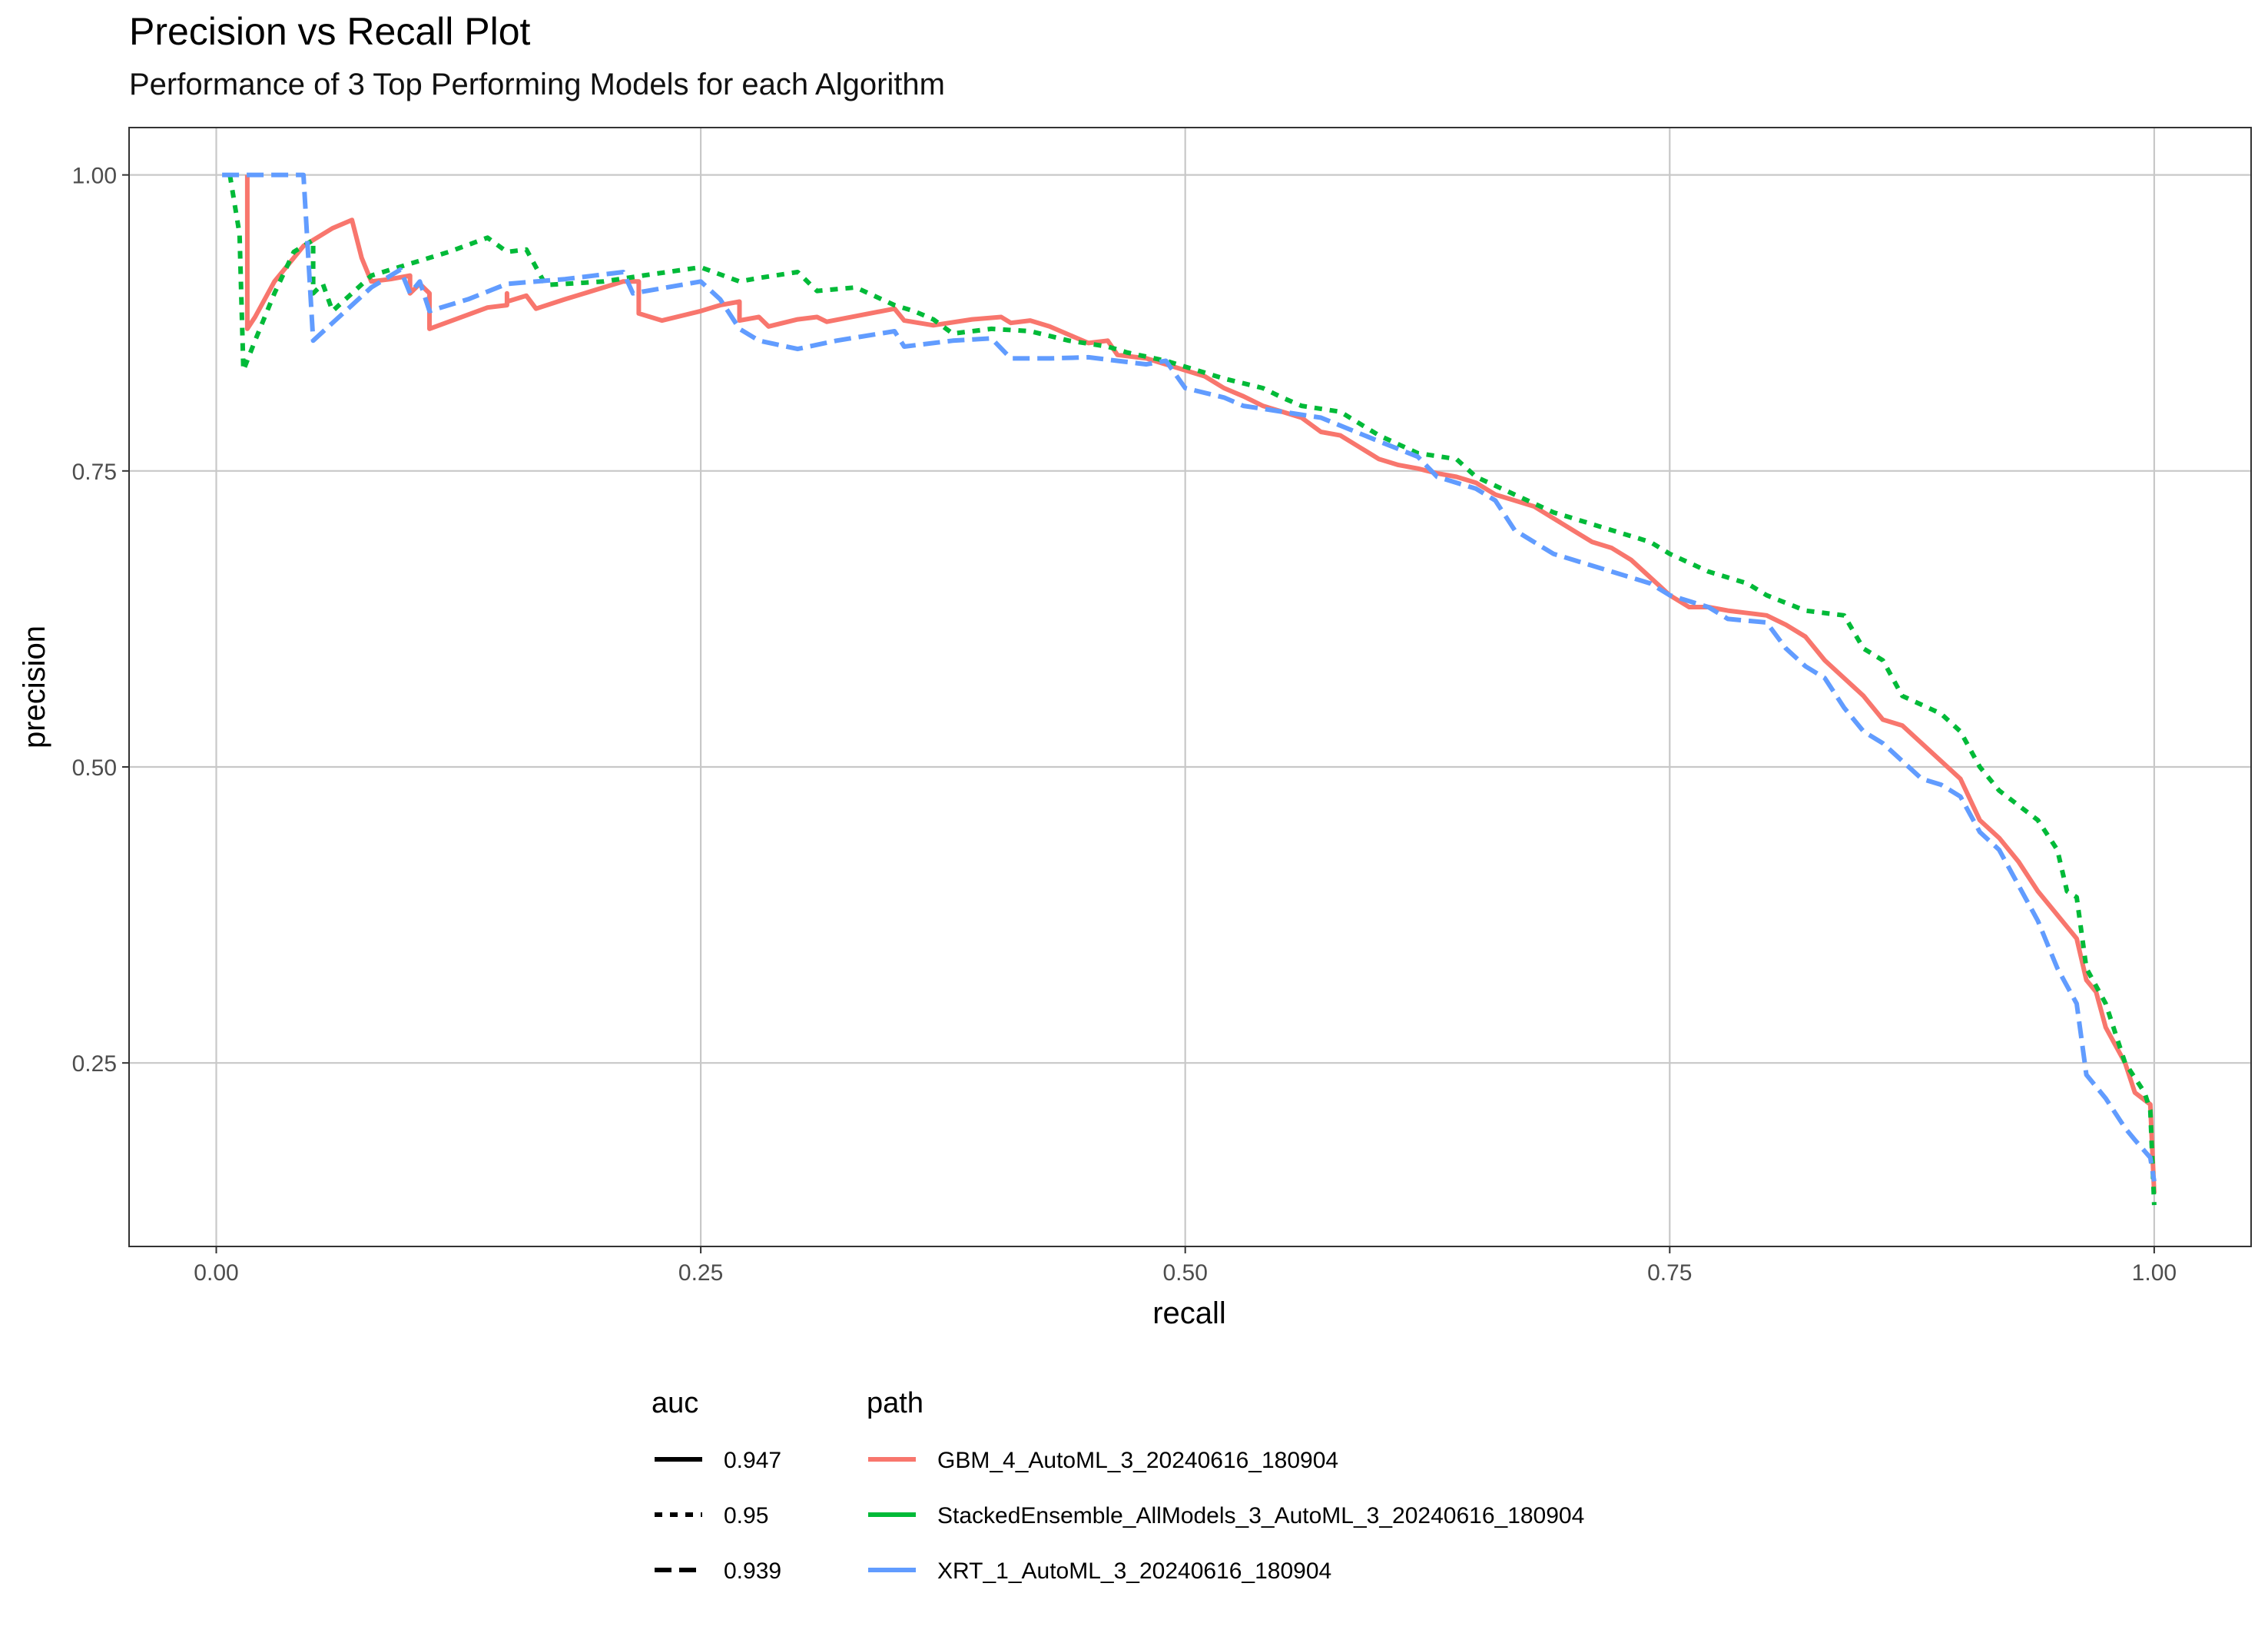 This screenshot has height=1633, width=2268. I want to click on y-tick-label: 0.75, so click(94, 472).